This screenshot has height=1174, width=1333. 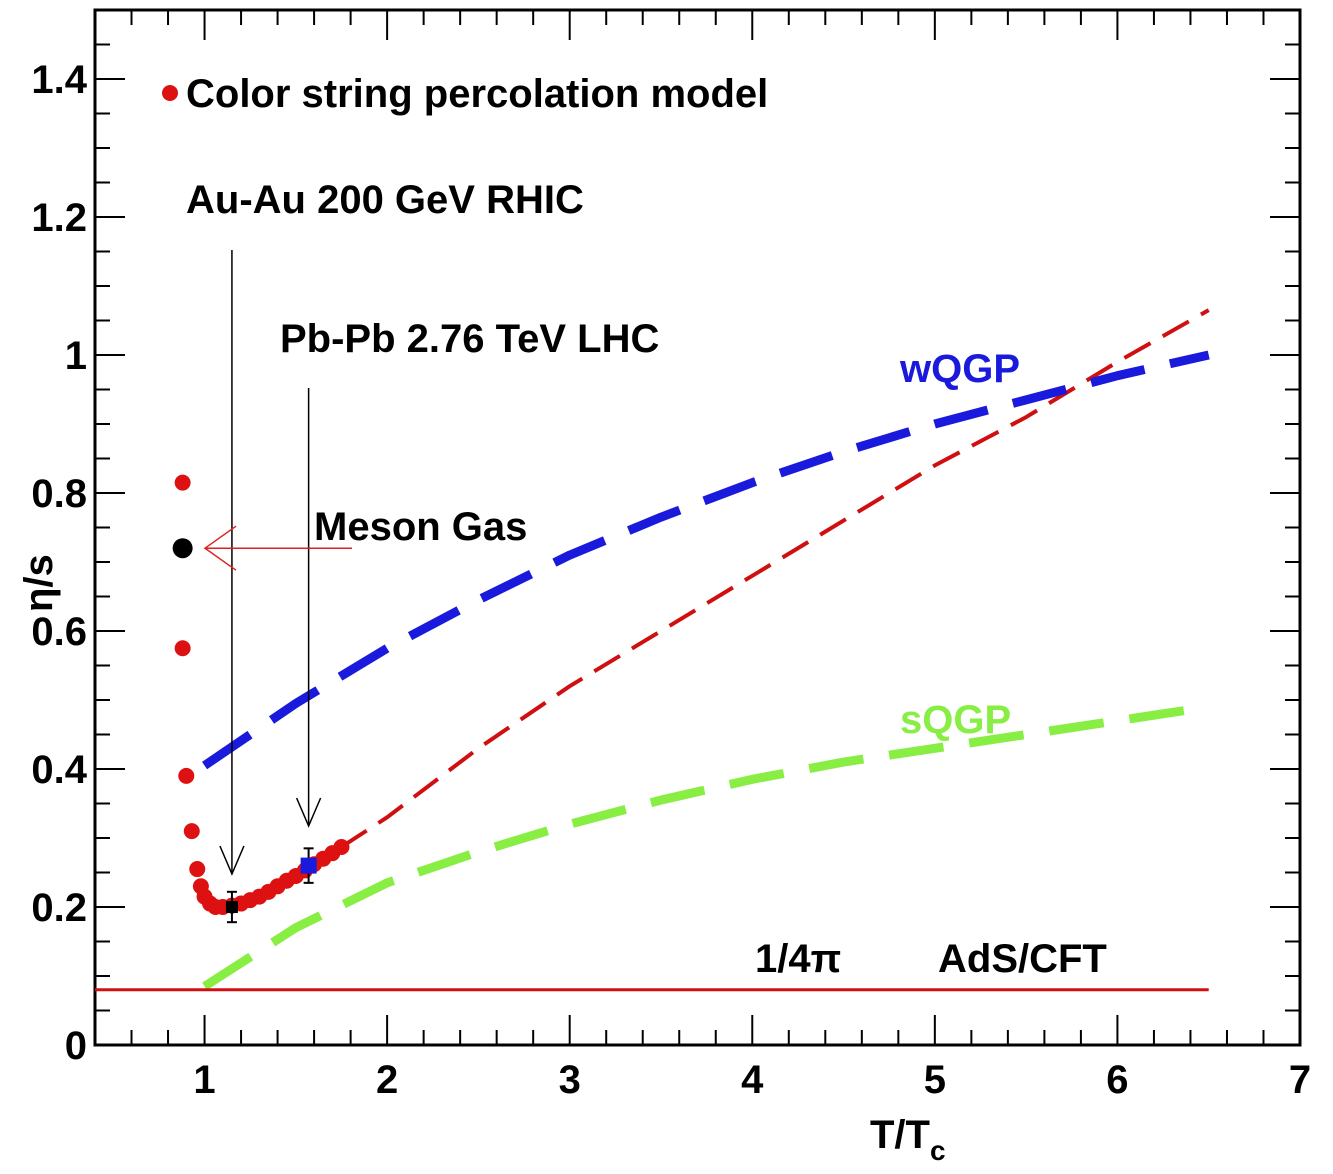 What do you see at coordinates (232, 860) in the screenshot?
I see `rhic-arrow-head` at bounding box center [232, 860].